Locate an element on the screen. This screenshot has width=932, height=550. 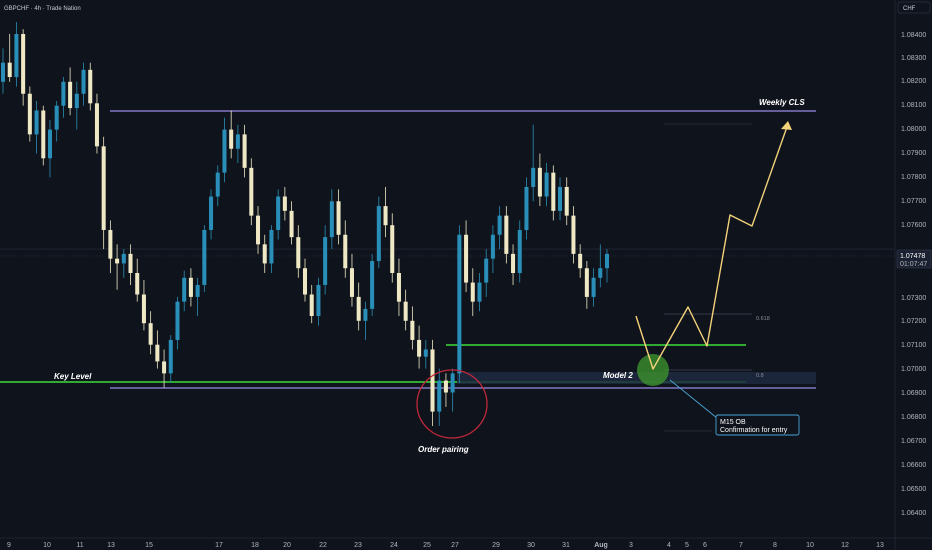
price-tick: 1.07200 is located at coordinates (913, 321).